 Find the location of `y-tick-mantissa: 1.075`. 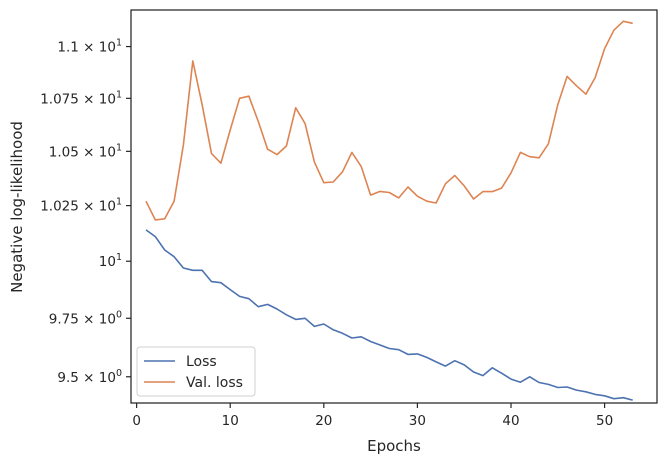

y-tick-mantissa: 1.075 is located at coordinates (59, 99).